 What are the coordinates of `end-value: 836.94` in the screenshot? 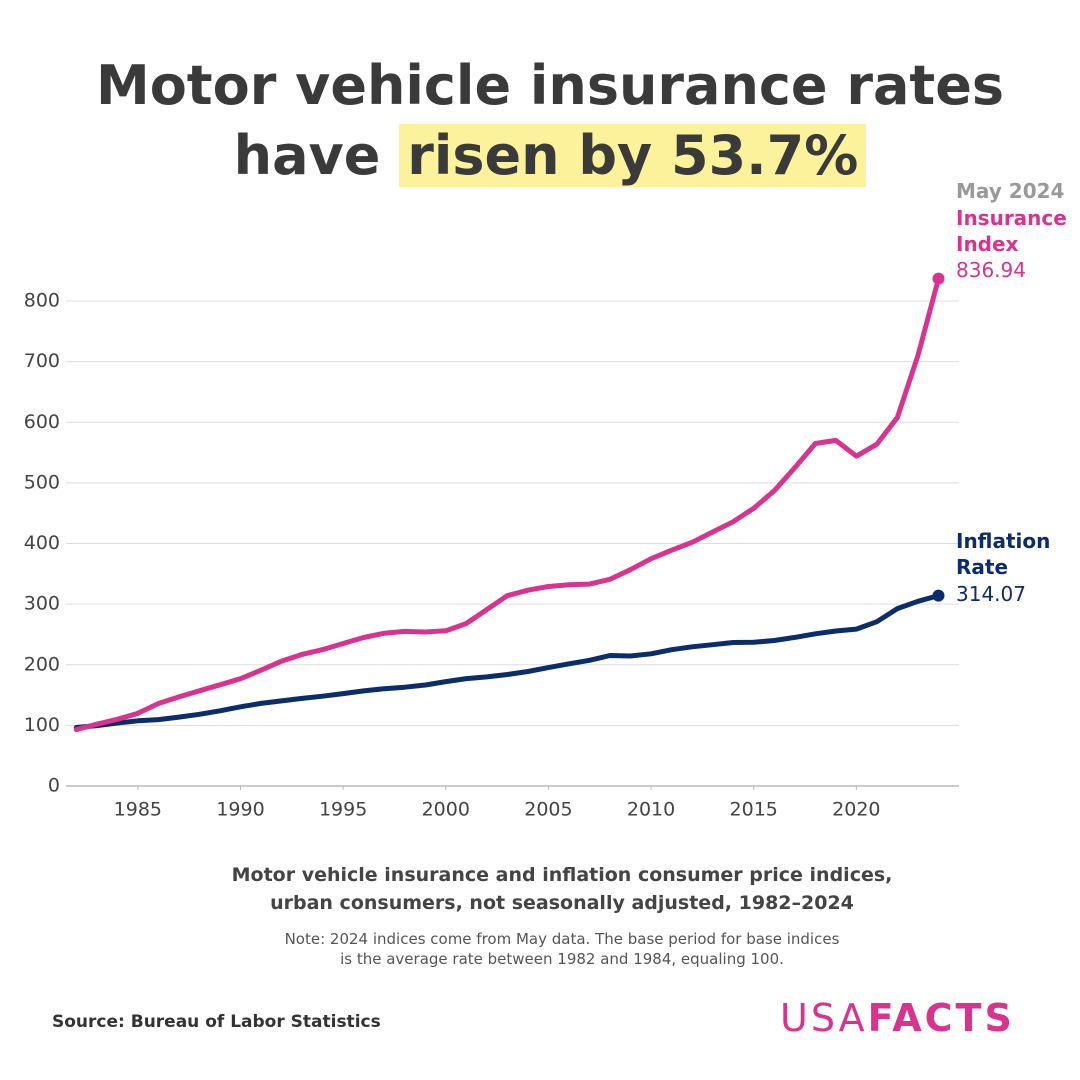 It's located at (991, 270).